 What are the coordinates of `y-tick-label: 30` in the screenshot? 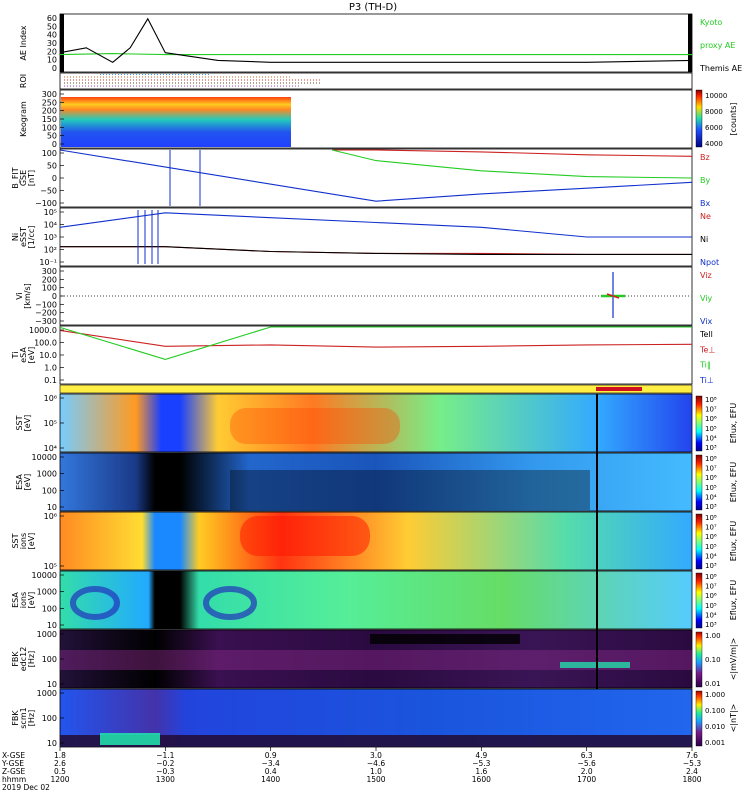 It's located at (52, 43).